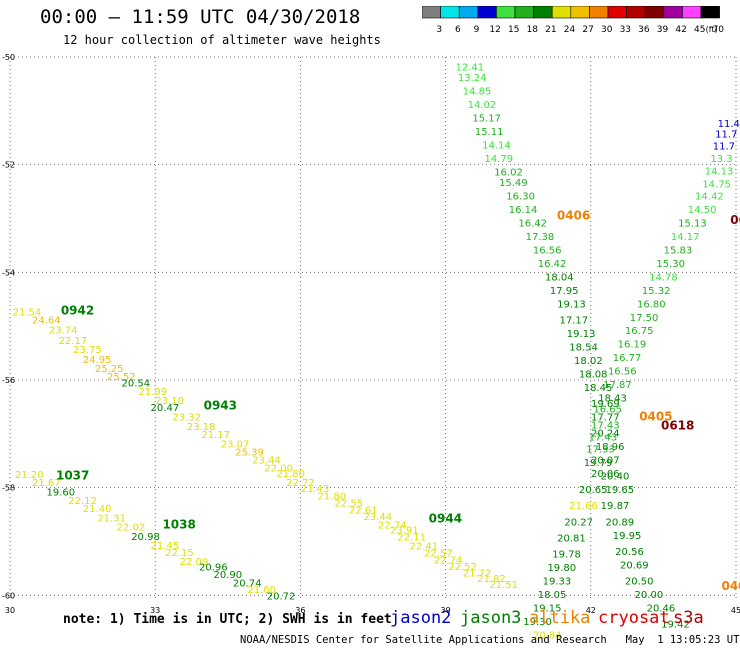 This screenshot has height=650, width=740. I want to click on wave-height-value: 25.52, so click(121, 377).